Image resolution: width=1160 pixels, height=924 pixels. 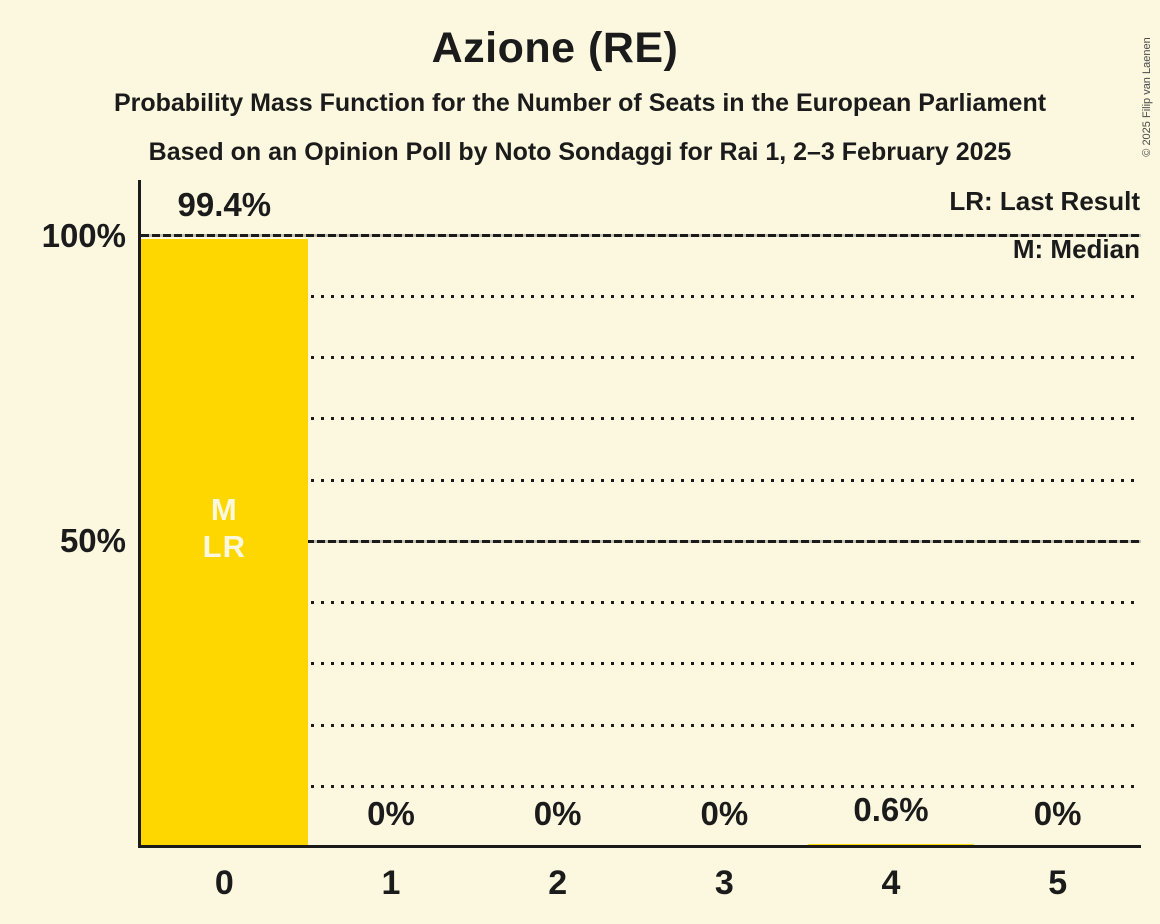 What do you see at coordinates (724, 883) in the screenshot?
I see `x-axis-label-3: 3` at bounding box center [724, 883].